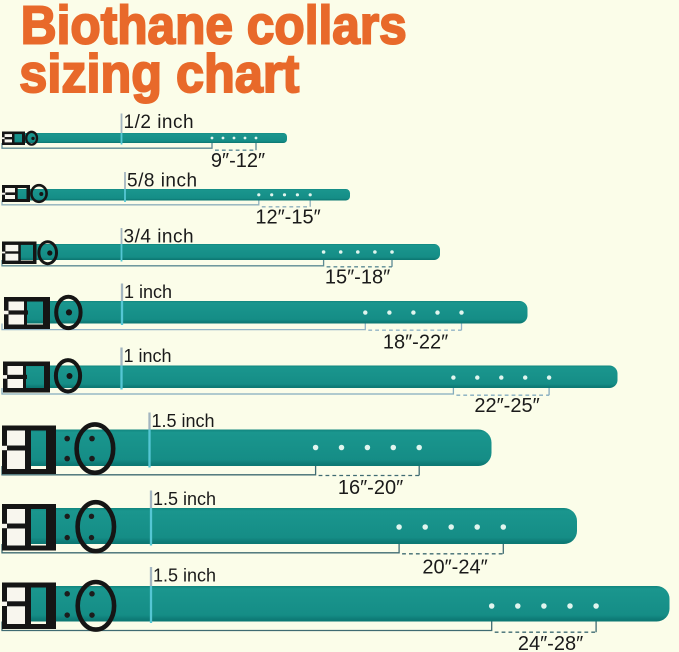 The height and width of the screenshot is (652, 679). What do you see at coordinates (214, 27) in the screenshot?
I see `svg-text: Biothane collars` at bounding box center [214, 27].